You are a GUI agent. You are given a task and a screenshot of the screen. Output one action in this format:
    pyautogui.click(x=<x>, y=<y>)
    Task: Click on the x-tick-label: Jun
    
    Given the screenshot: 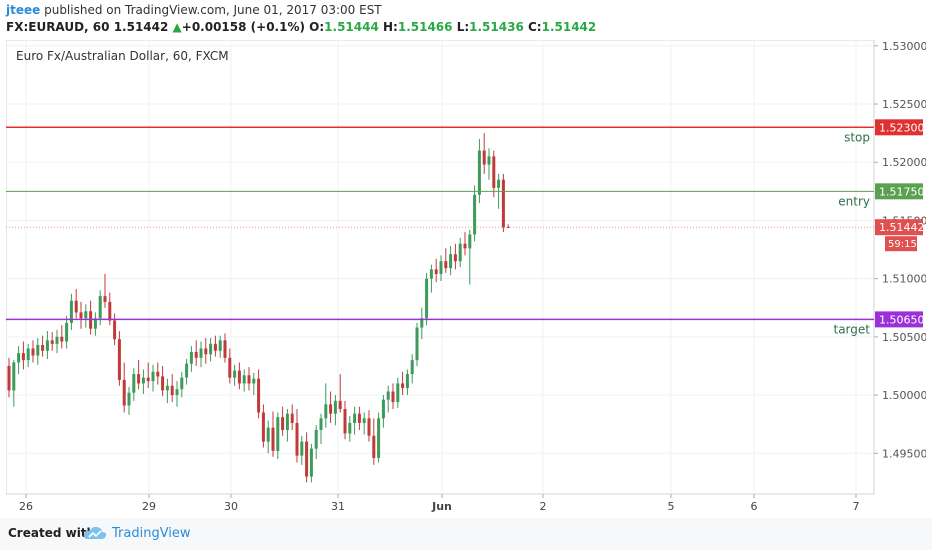 What is the action you would take?
    pyautogui.click(x=441, y=506)
    